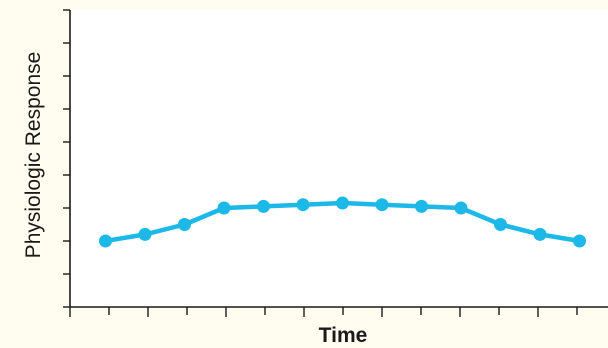  What do you see at coordinates (66, 158) in the screenshot?
I see `y-axis-ticks` at bounding box center [66, 158].